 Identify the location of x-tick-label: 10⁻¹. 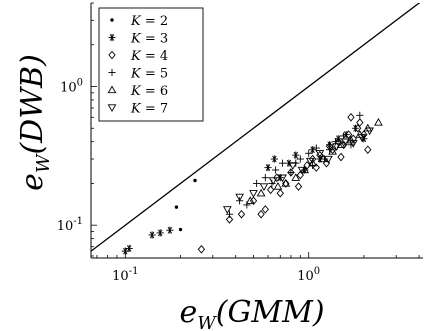
(125, 275).